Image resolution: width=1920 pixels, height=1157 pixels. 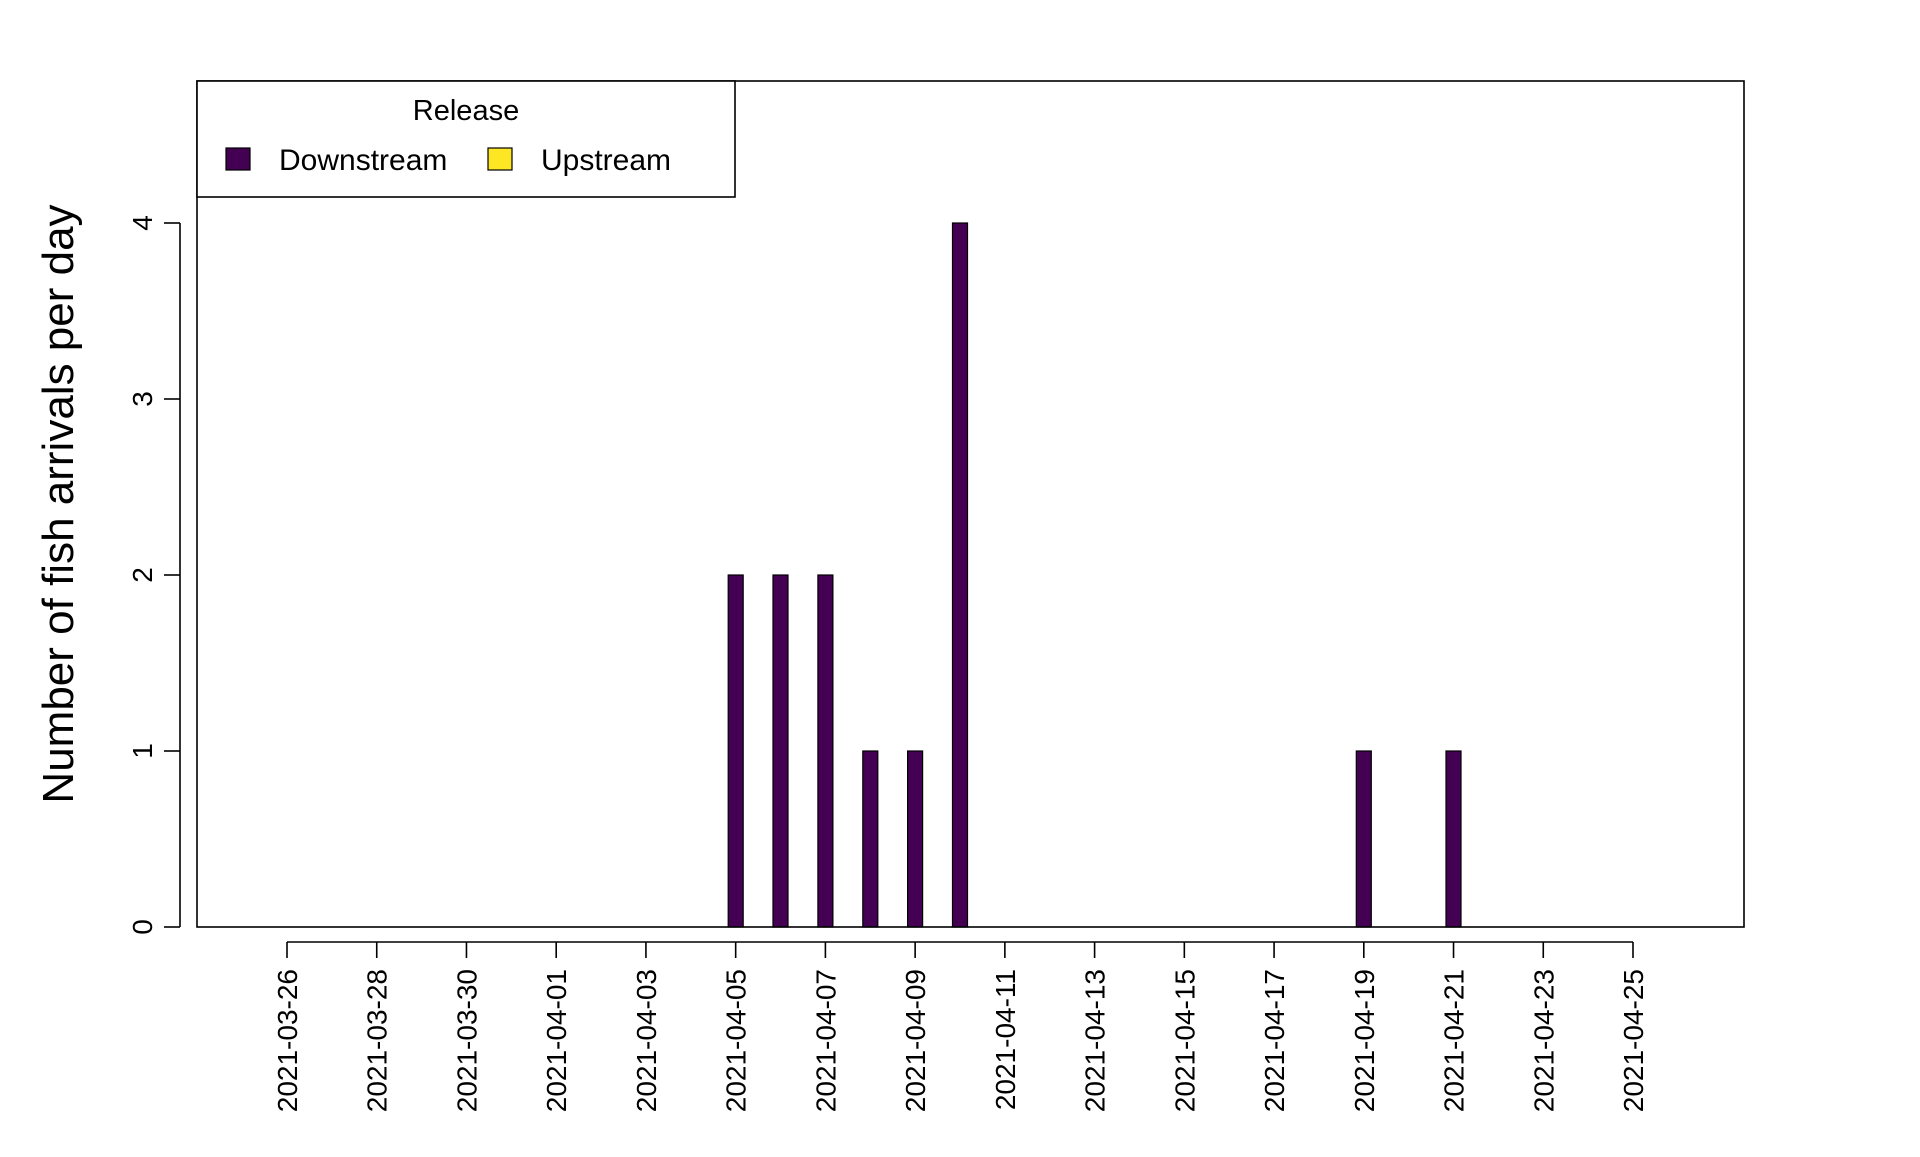 What do you see at coordinates (466, 1040) in the screenshot?
I see `x-tick-label: 2021-03-30` at bounding box center [466, 1040].